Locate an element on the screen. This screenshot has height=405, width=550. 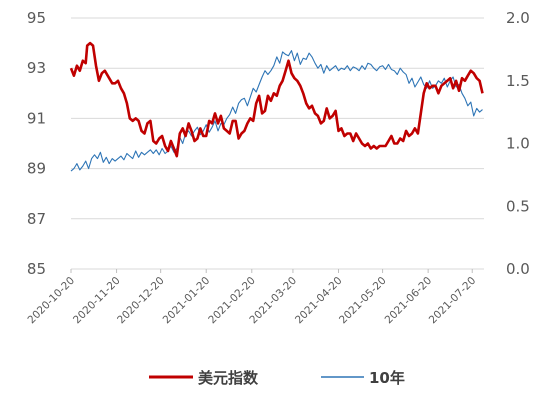
x-tick-label: 2021-01-20 is located at coordinates (187, 301).